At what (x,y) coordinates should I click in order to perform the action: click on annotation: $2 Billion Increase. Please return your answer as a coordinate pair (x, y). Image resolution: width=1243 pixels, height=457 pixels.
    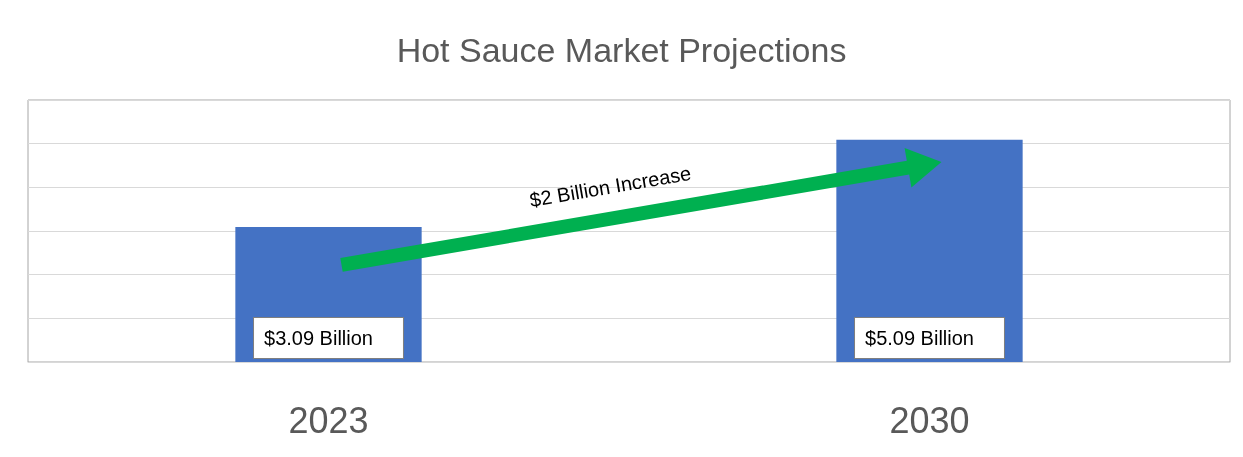
    Looking at the image, I should click on (610, 186).